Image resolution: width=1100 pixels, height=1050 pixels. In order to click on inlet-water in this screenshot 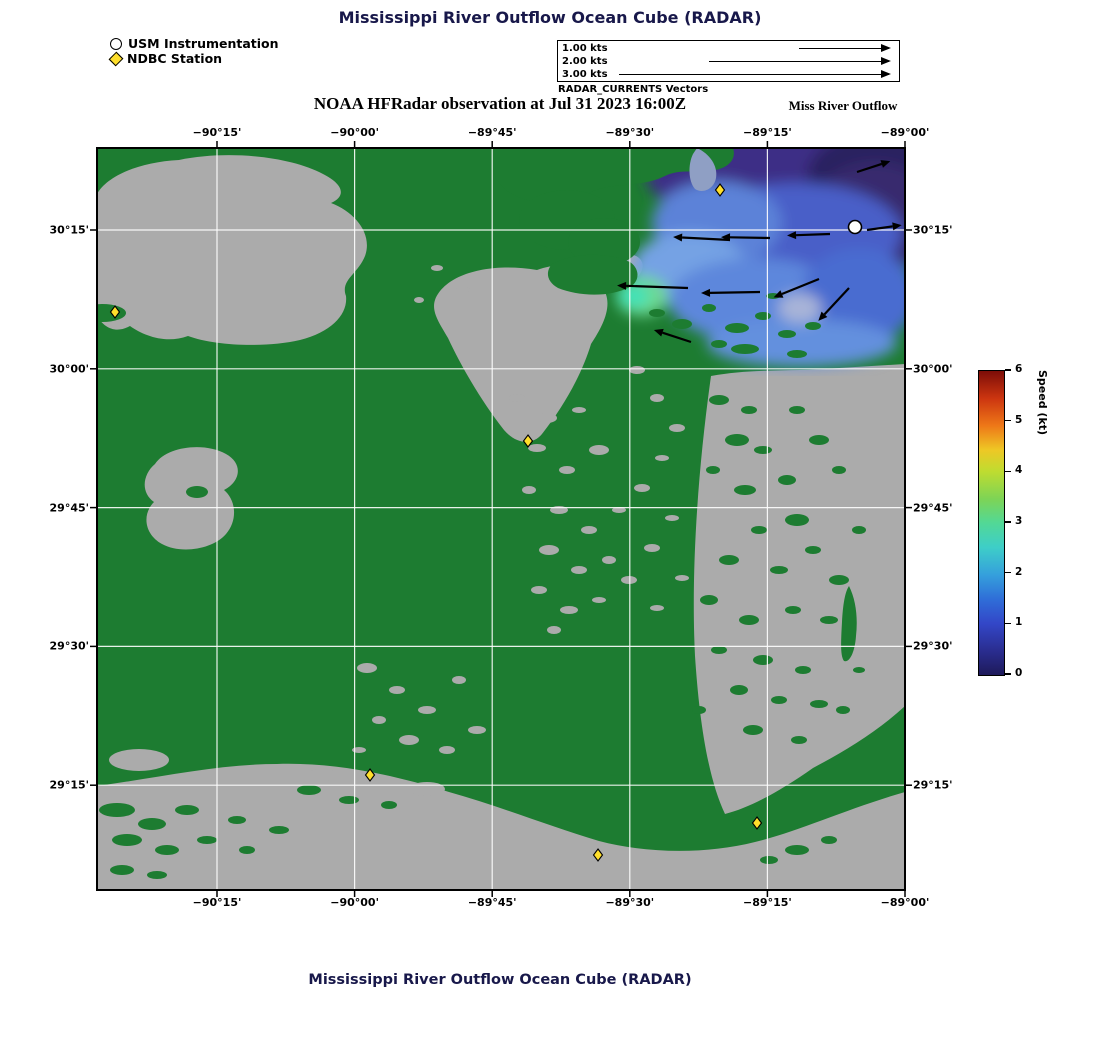, I will do `click(703, 169)`.